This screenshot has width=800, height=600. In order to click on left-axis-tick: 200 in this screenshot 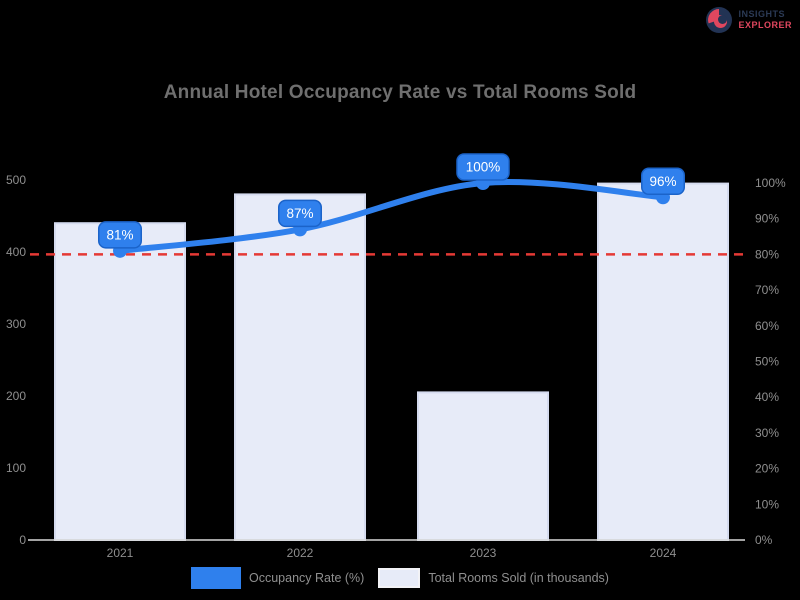, I will do `click(16, 396)`.